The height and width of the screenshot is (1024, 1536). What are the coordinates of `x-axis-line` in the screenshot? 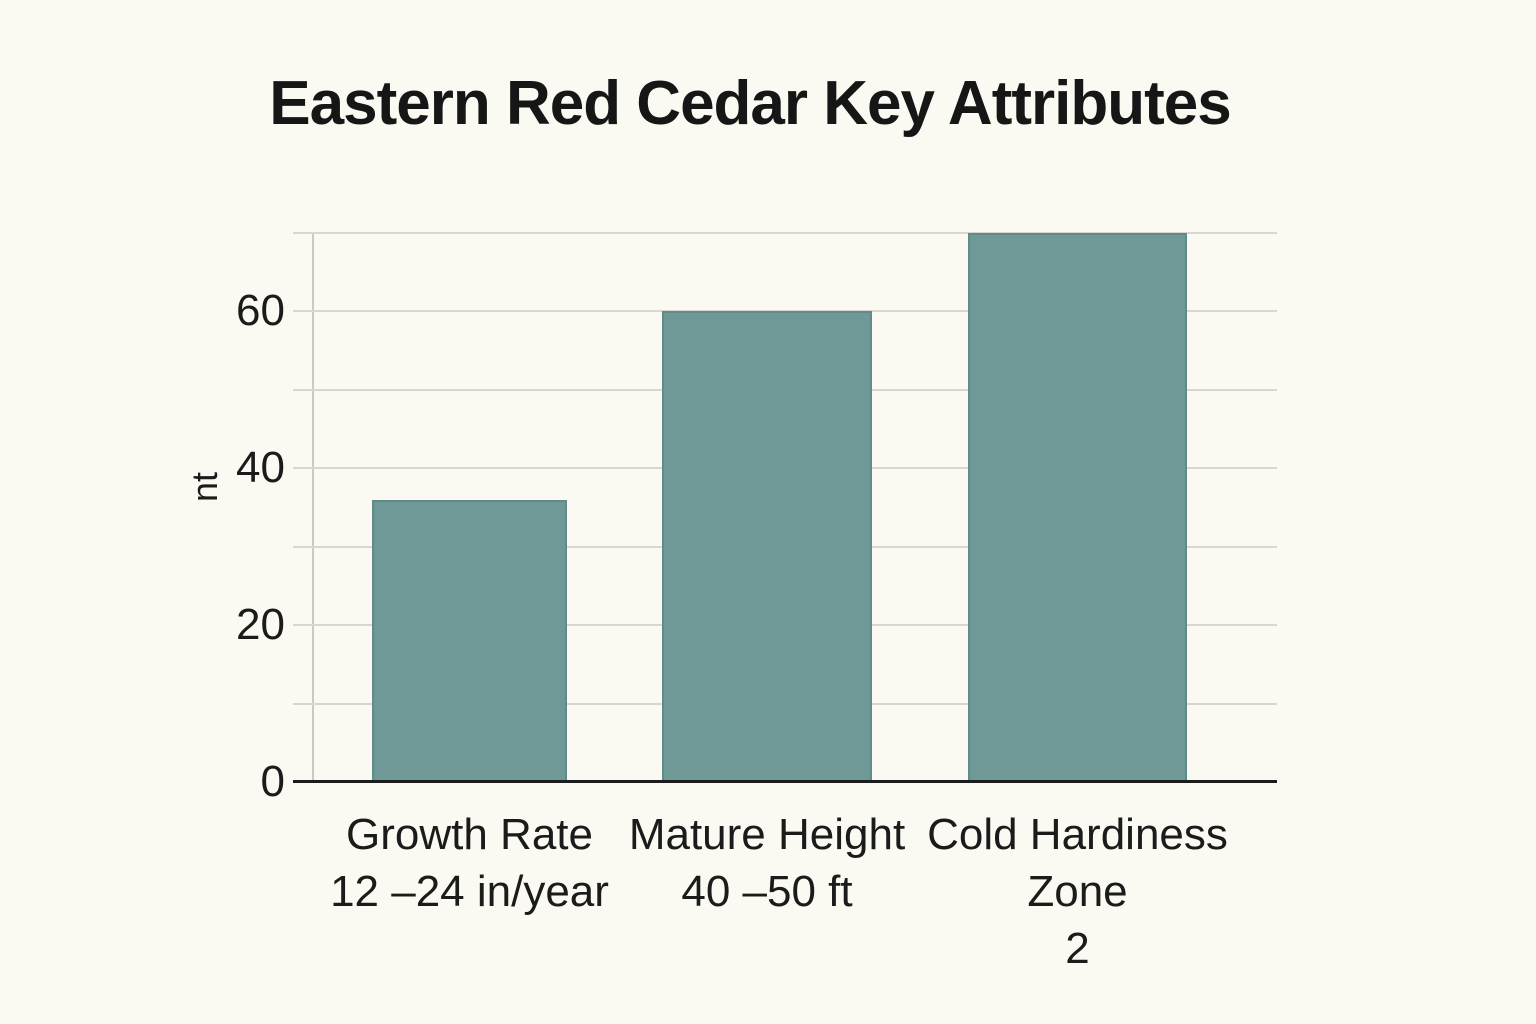 It's located at (785, 781).